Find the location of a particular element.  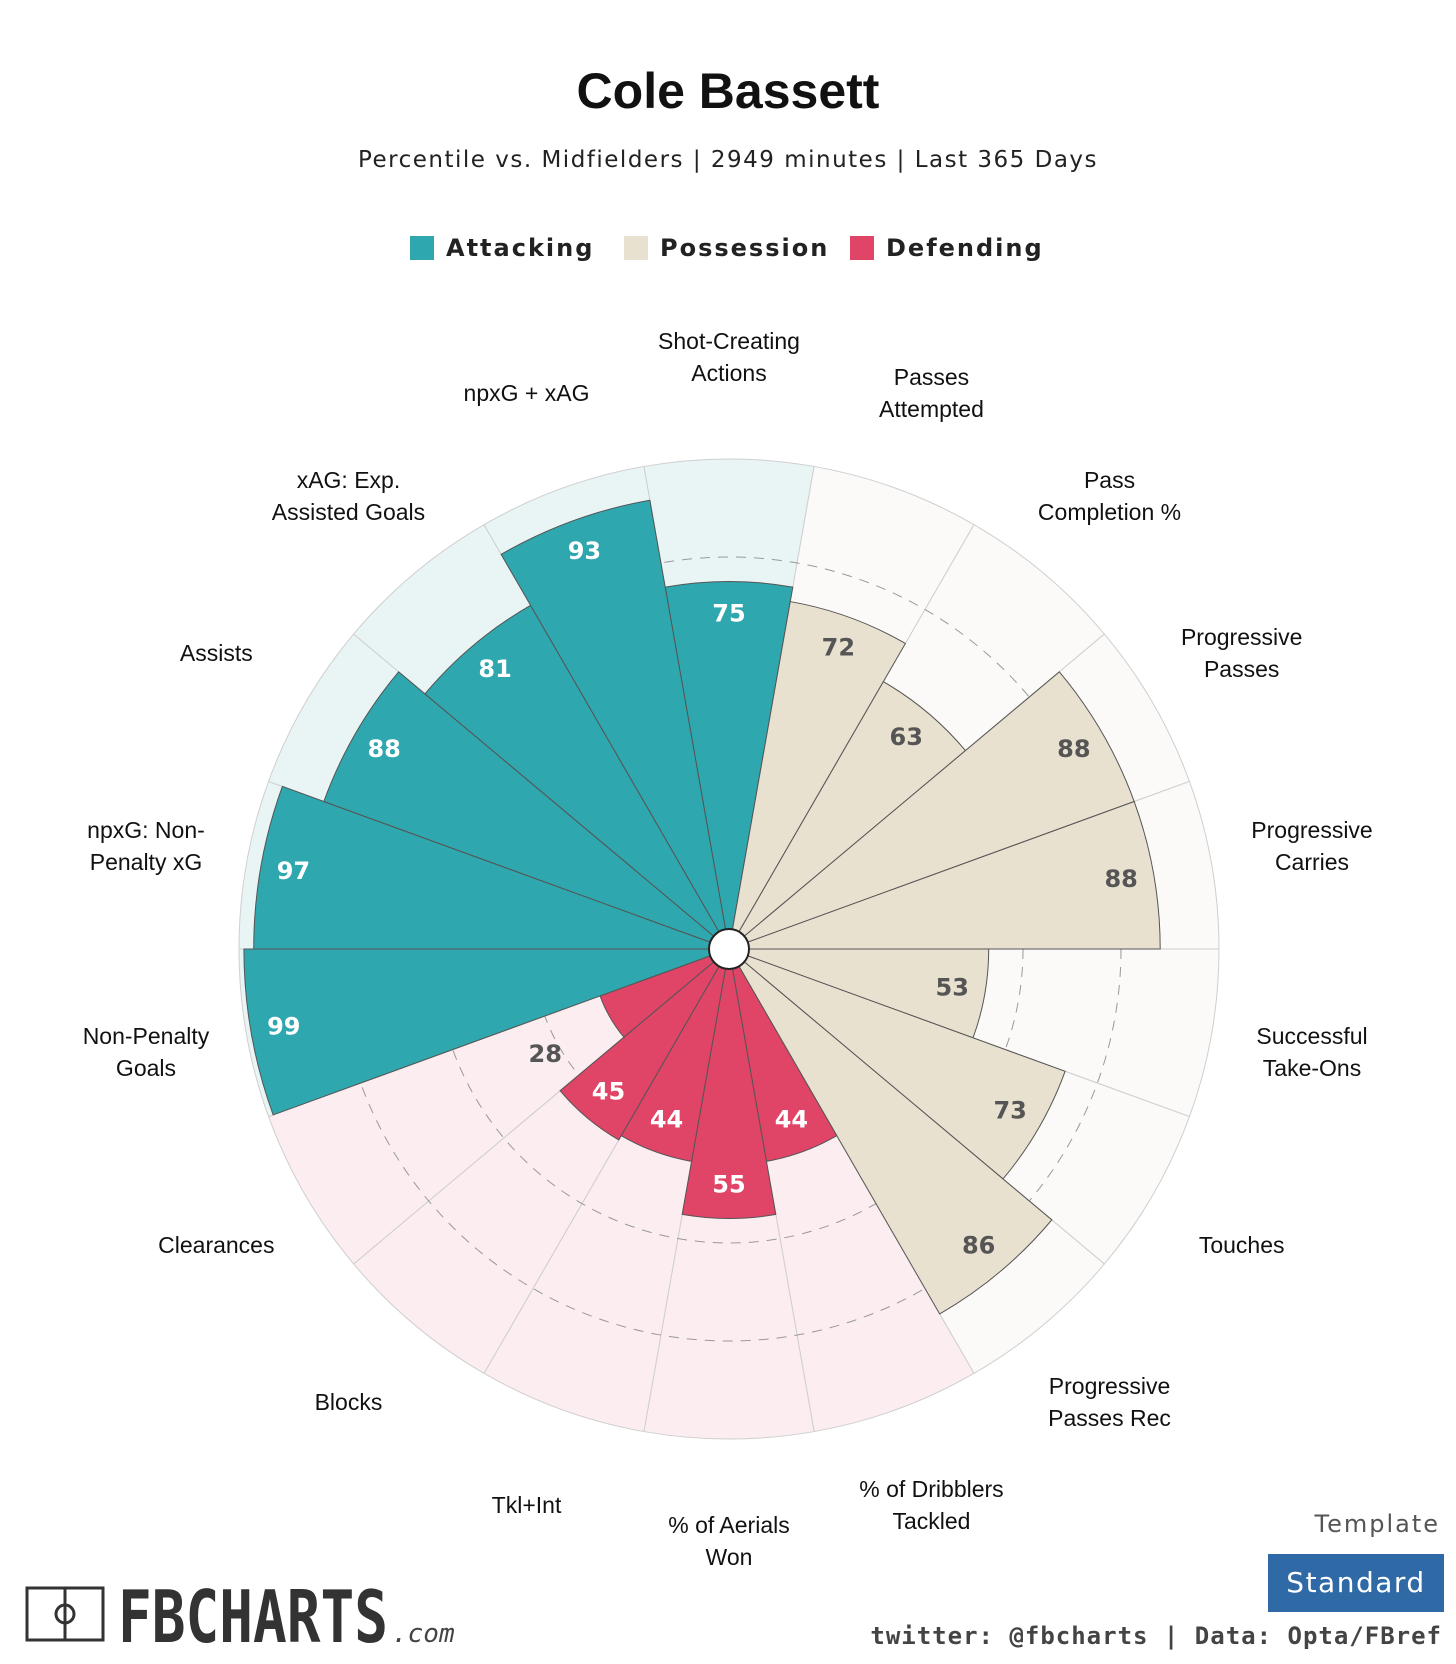

category-label: Tkl+Int is located at coordinates (526, 1505).